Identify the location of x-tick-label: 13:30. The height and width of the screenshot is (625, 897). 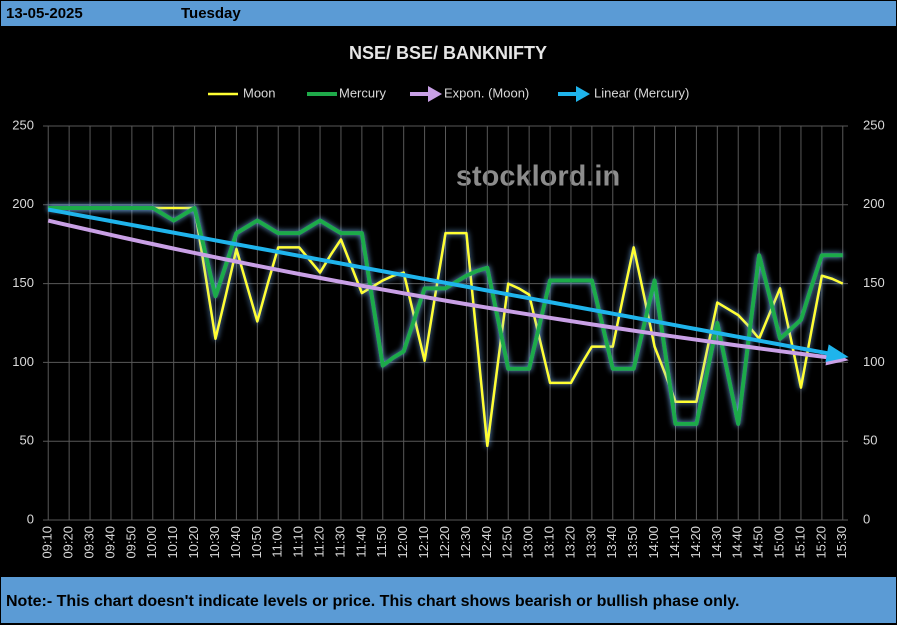
(590, 542).